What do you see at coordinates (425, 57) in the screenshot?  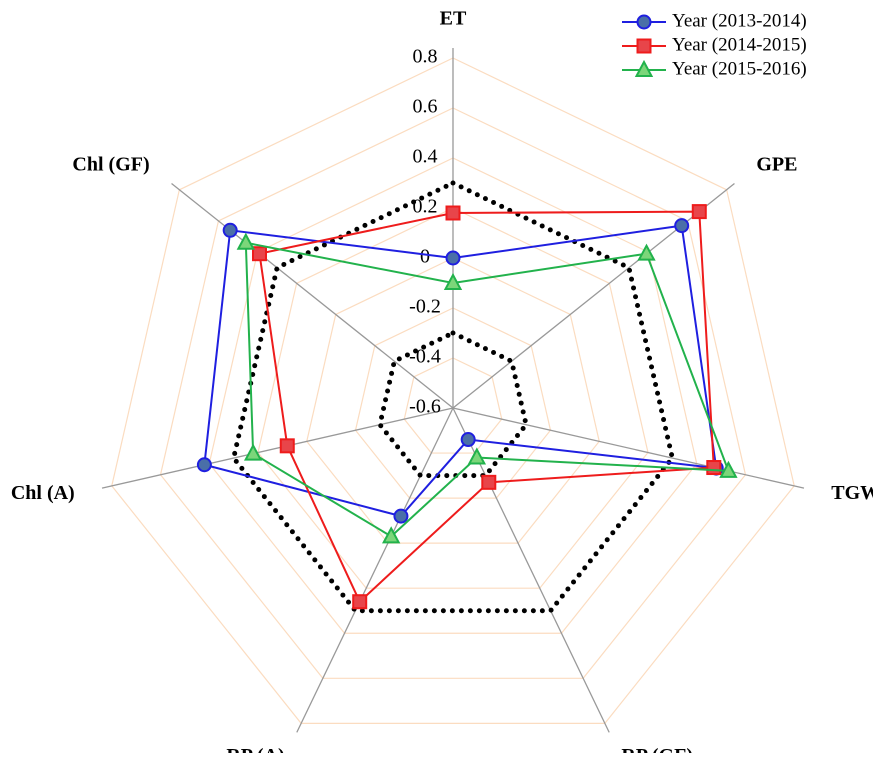 I see `tick-label: 0.8` at bounding box center [425, 57].